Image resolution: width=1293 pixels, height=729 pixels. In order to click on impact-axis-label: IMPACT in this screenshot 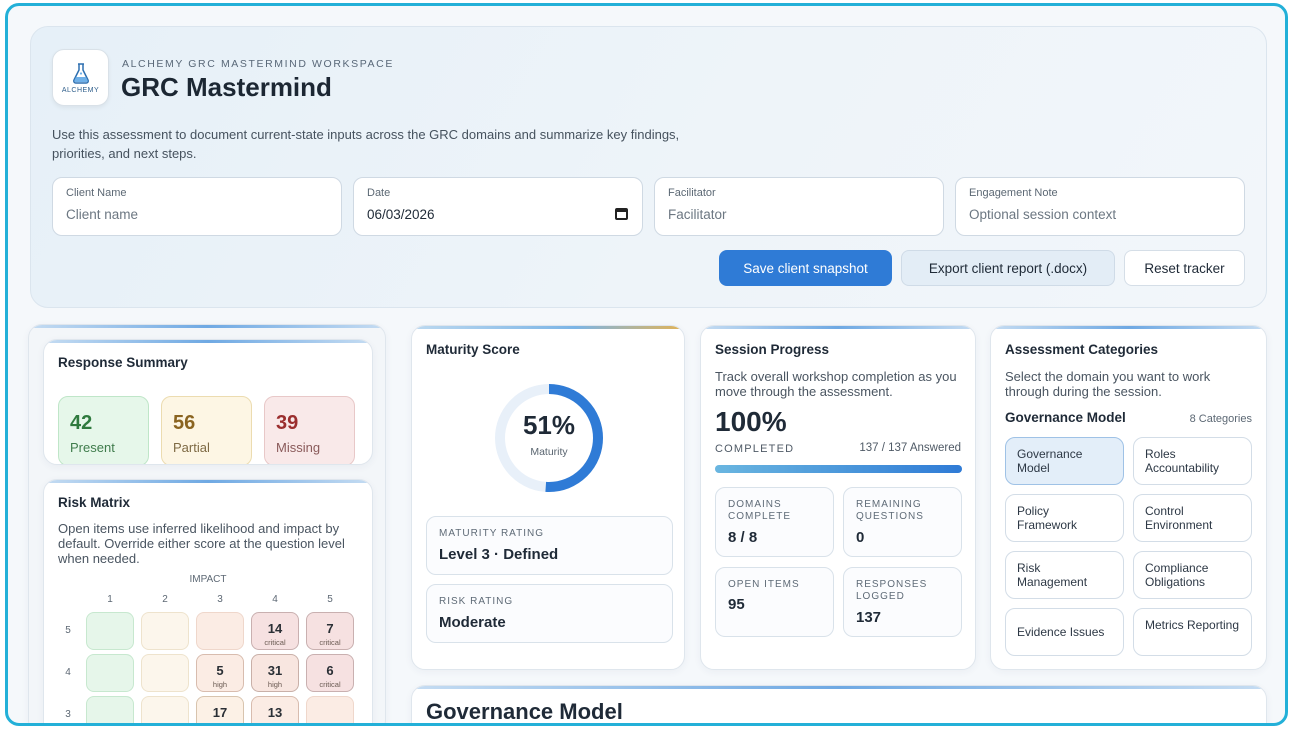, I will do `click(208, 579)`.